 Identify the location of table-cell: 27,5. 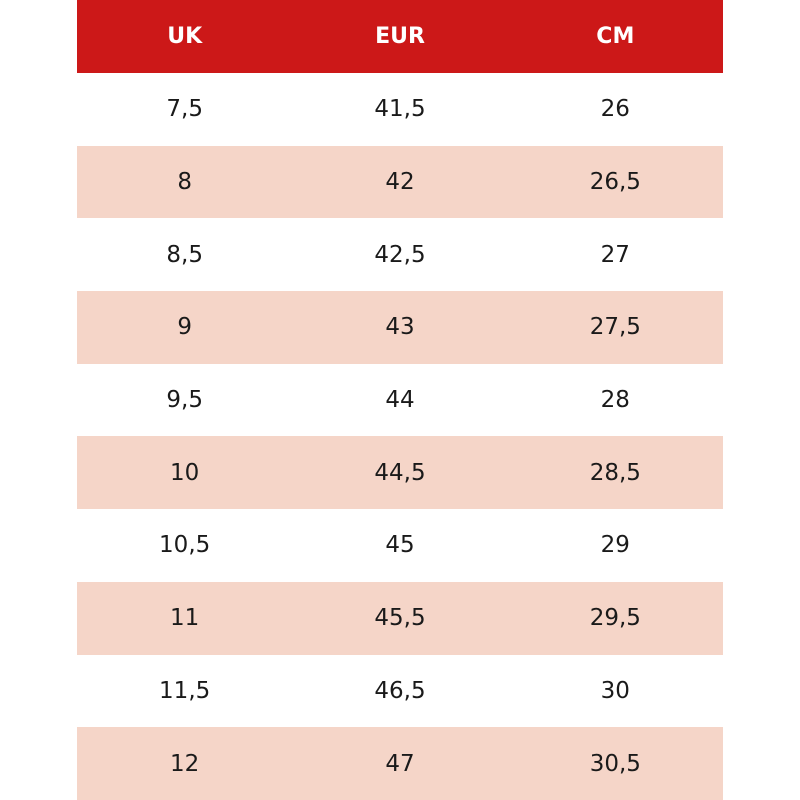
(615, 327).